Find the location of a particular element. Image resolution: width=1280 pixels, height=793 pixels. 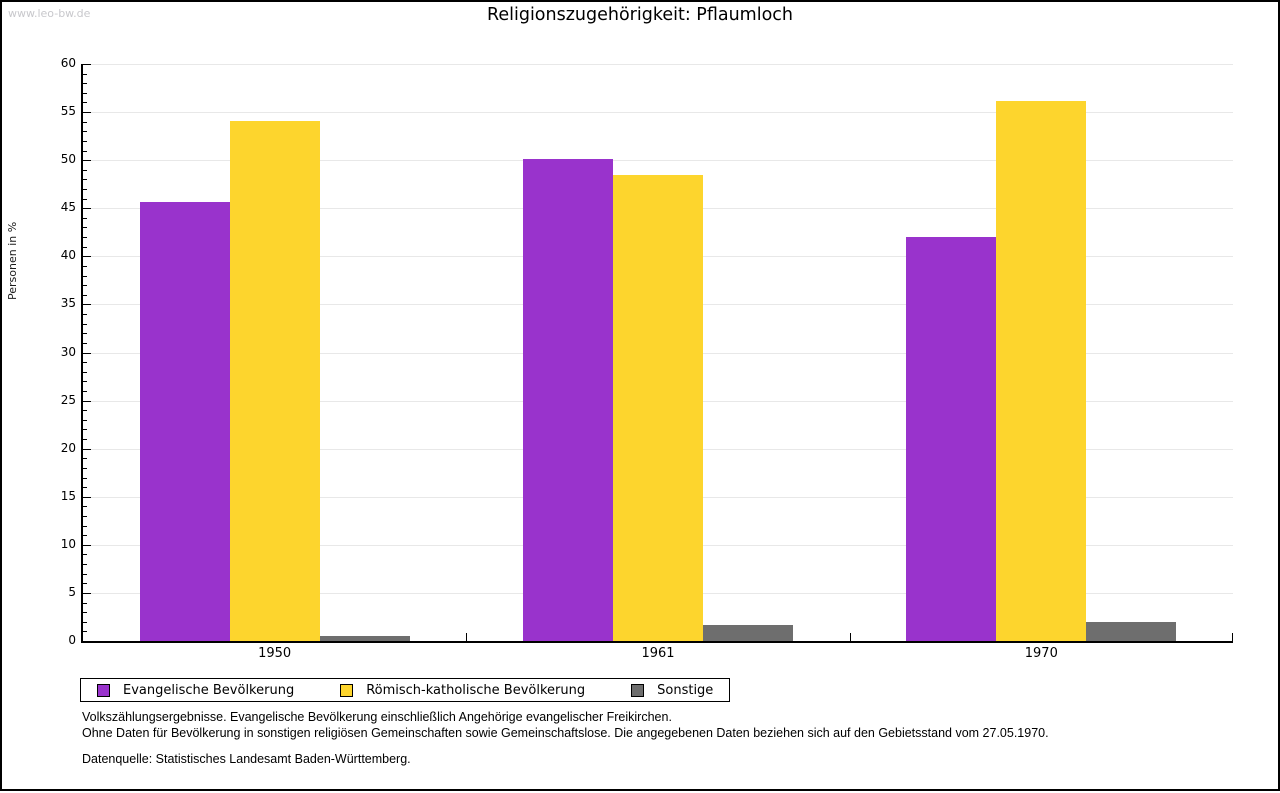

bar-1950-sonstige is located at coordinates (364, 638).